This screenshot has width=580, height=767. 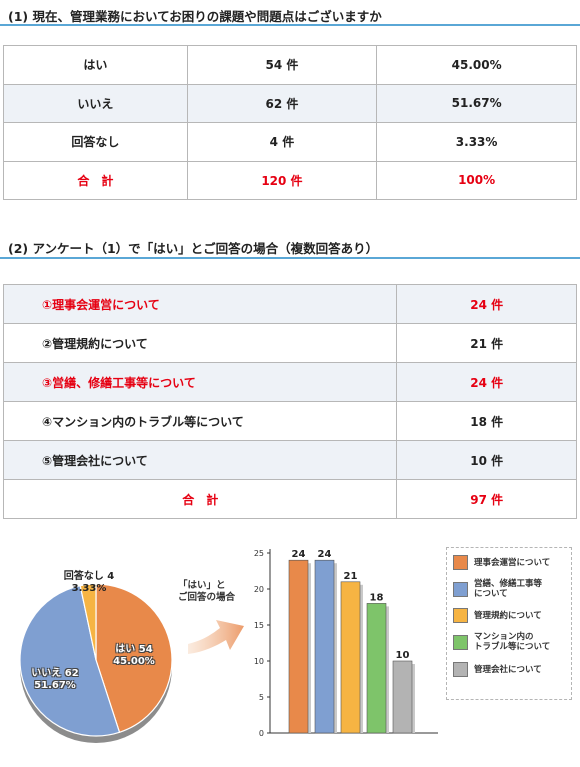 I want to click on pie-label-line: 回答なし 4, so click(x=89, y=576).